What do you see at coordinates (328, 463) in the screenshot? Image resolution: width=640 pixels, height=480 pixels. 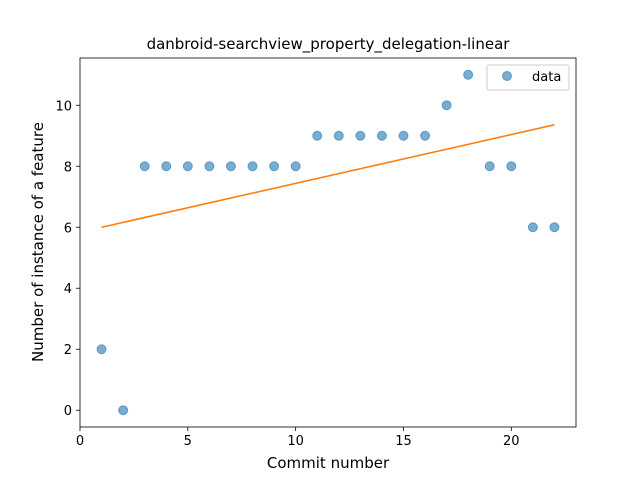 I see `x-axis-label: Commit number` at bounding box center [328, 463].